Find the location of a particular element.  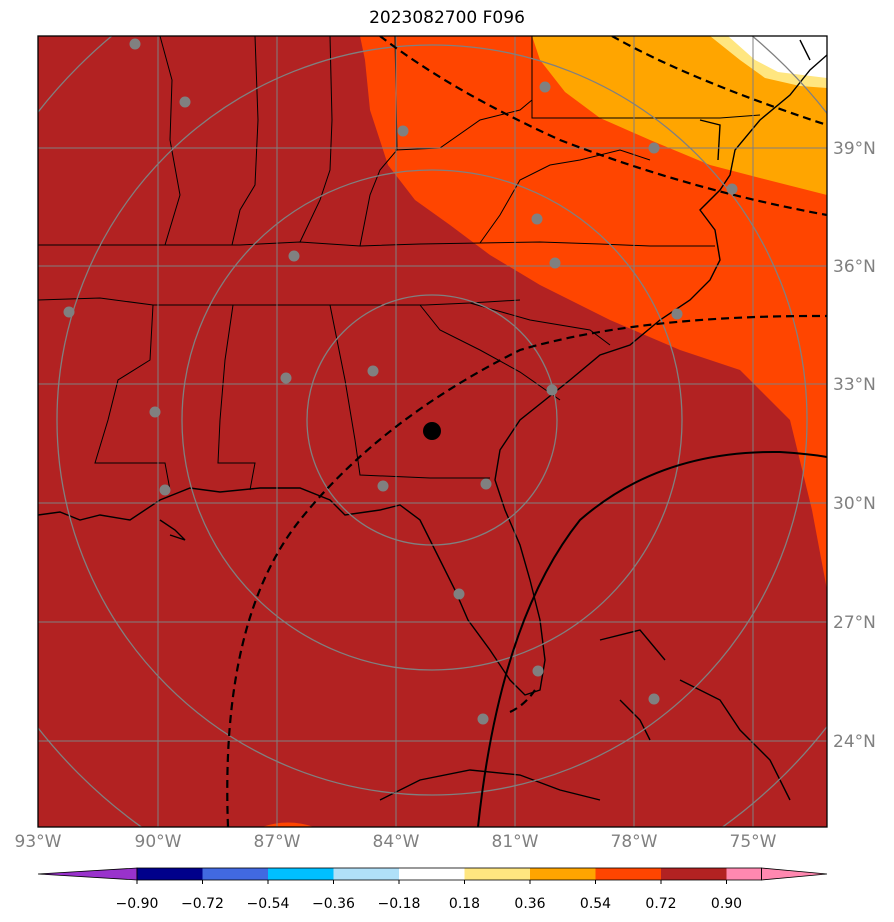

colorbar-tick-label: −0.90 is located at coordinates (137, 904).